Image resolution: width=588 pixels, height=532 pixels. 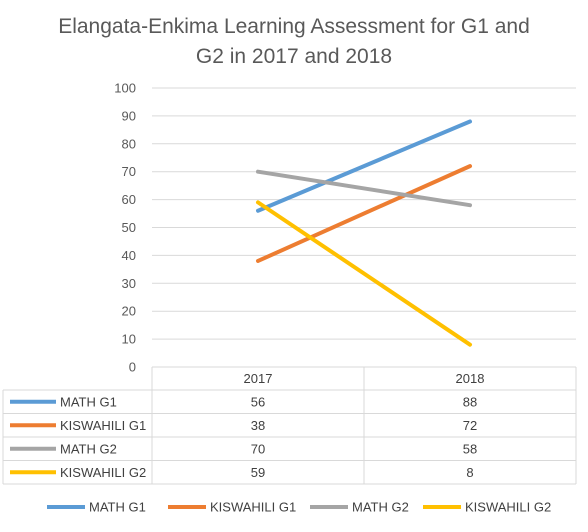 What do you see at coordinates (258, 472) in the screenshot?
I see `data-label: 59` at bounding box center [258, 472].